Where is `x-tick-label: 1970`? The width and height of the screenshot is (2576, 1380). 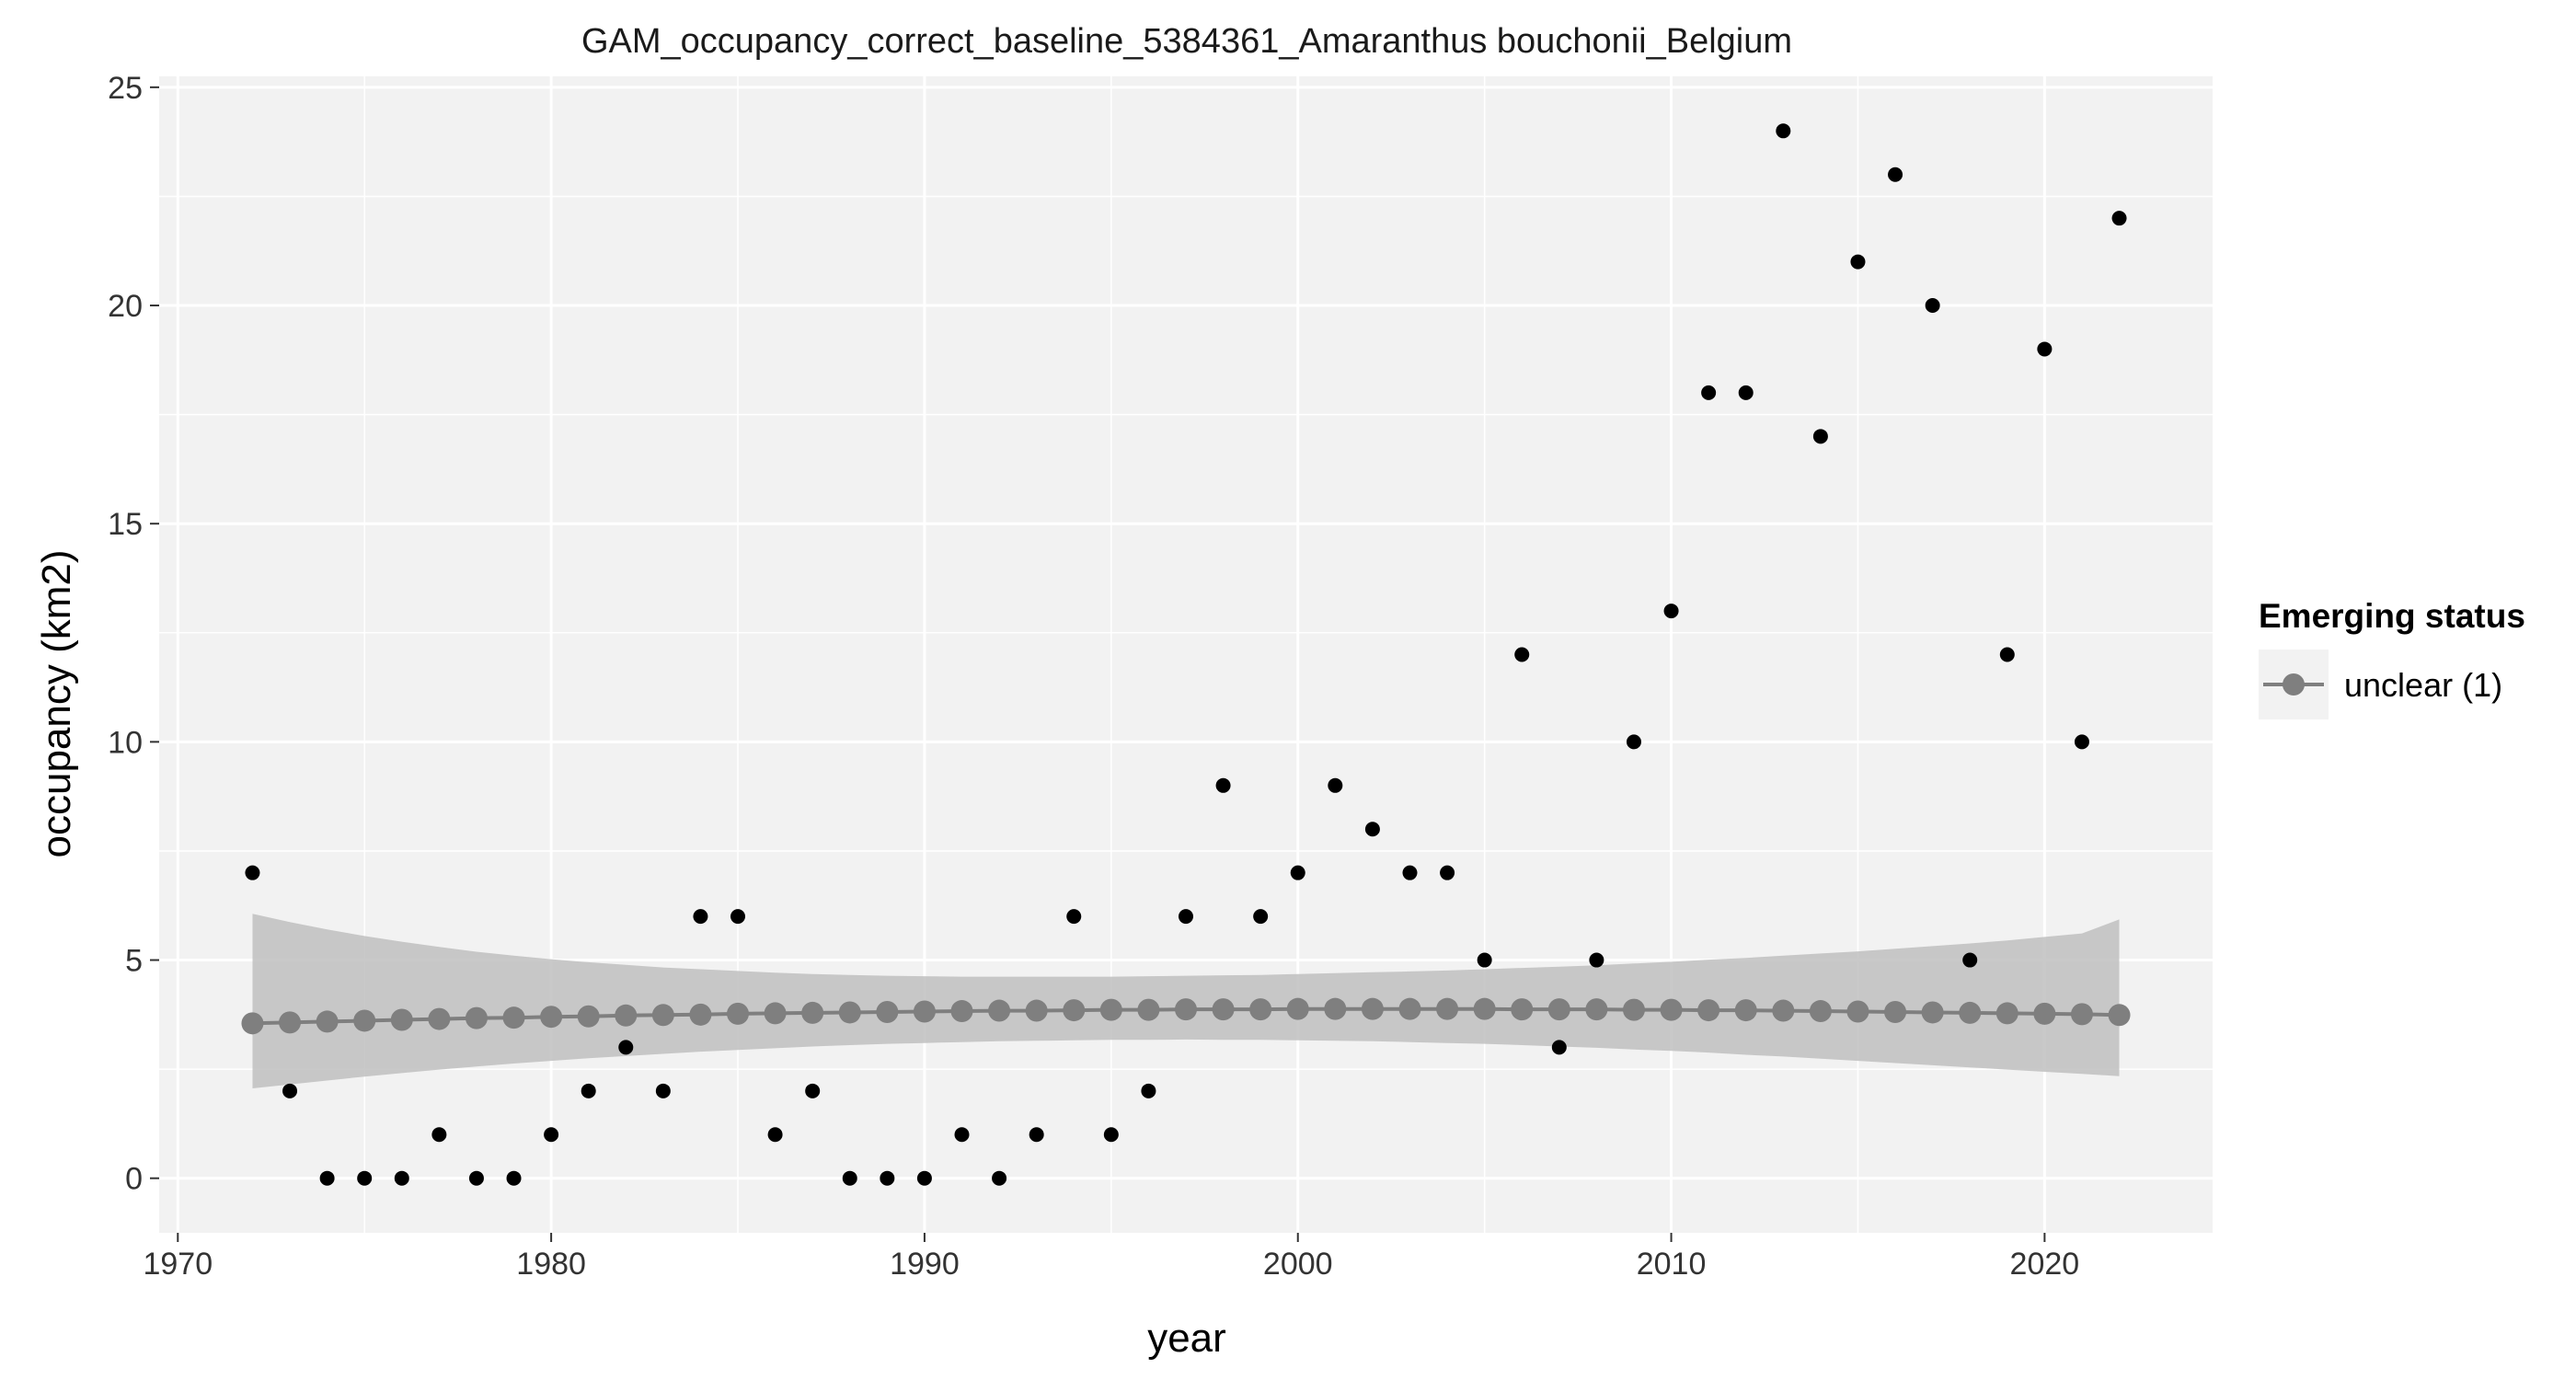 x-tick-label: 1970 is located at coordinates (178, 1264).